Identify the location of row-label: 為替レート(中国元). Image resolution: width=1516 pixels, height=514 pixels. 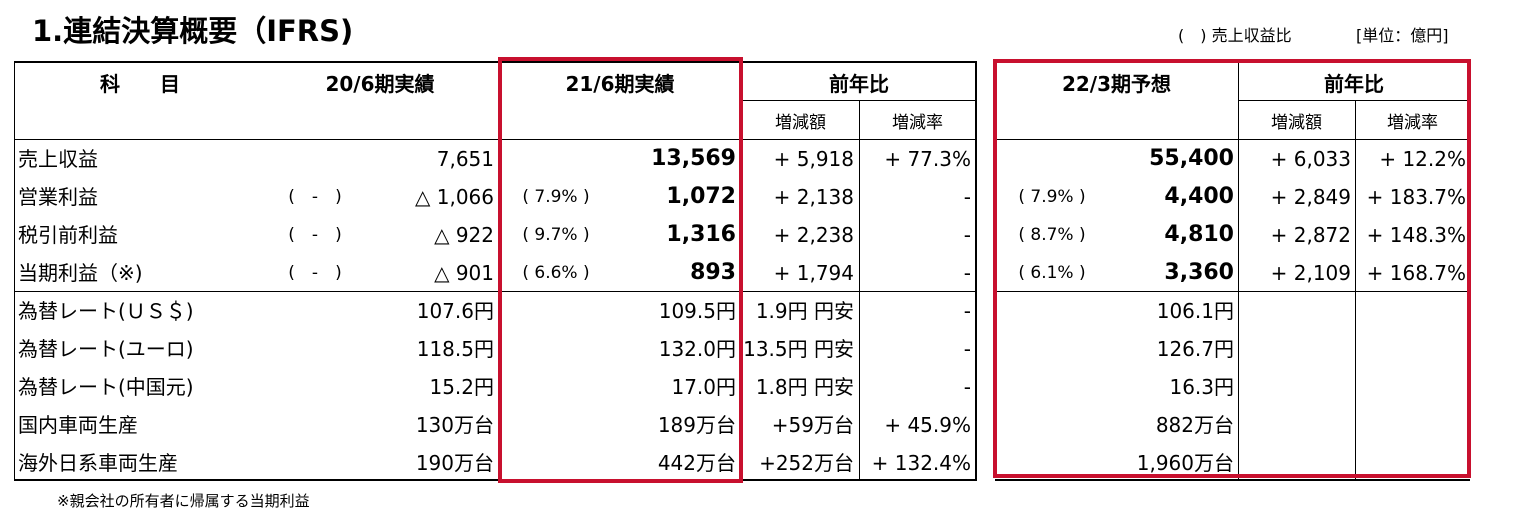
(106, 387).